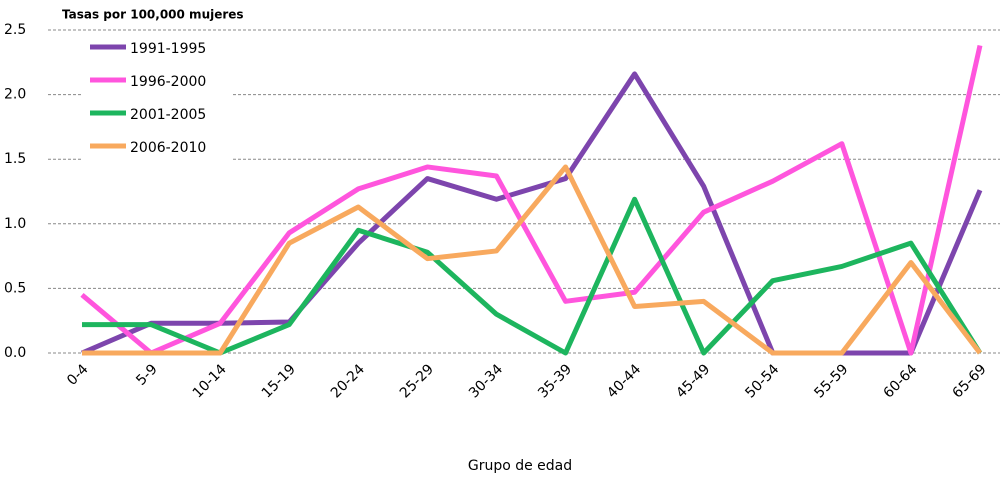 The image size is (1003, 478). I want to click on y-tick-label: 1.0, so click(15, 224).